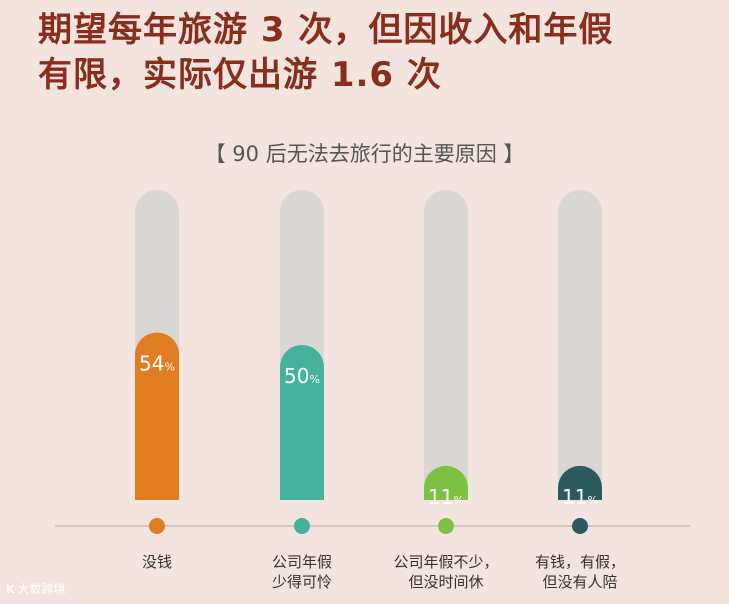 The height and width of the screenshot is (604, 729). I want to click on category-label-line: 没钱, so click(156, 562).